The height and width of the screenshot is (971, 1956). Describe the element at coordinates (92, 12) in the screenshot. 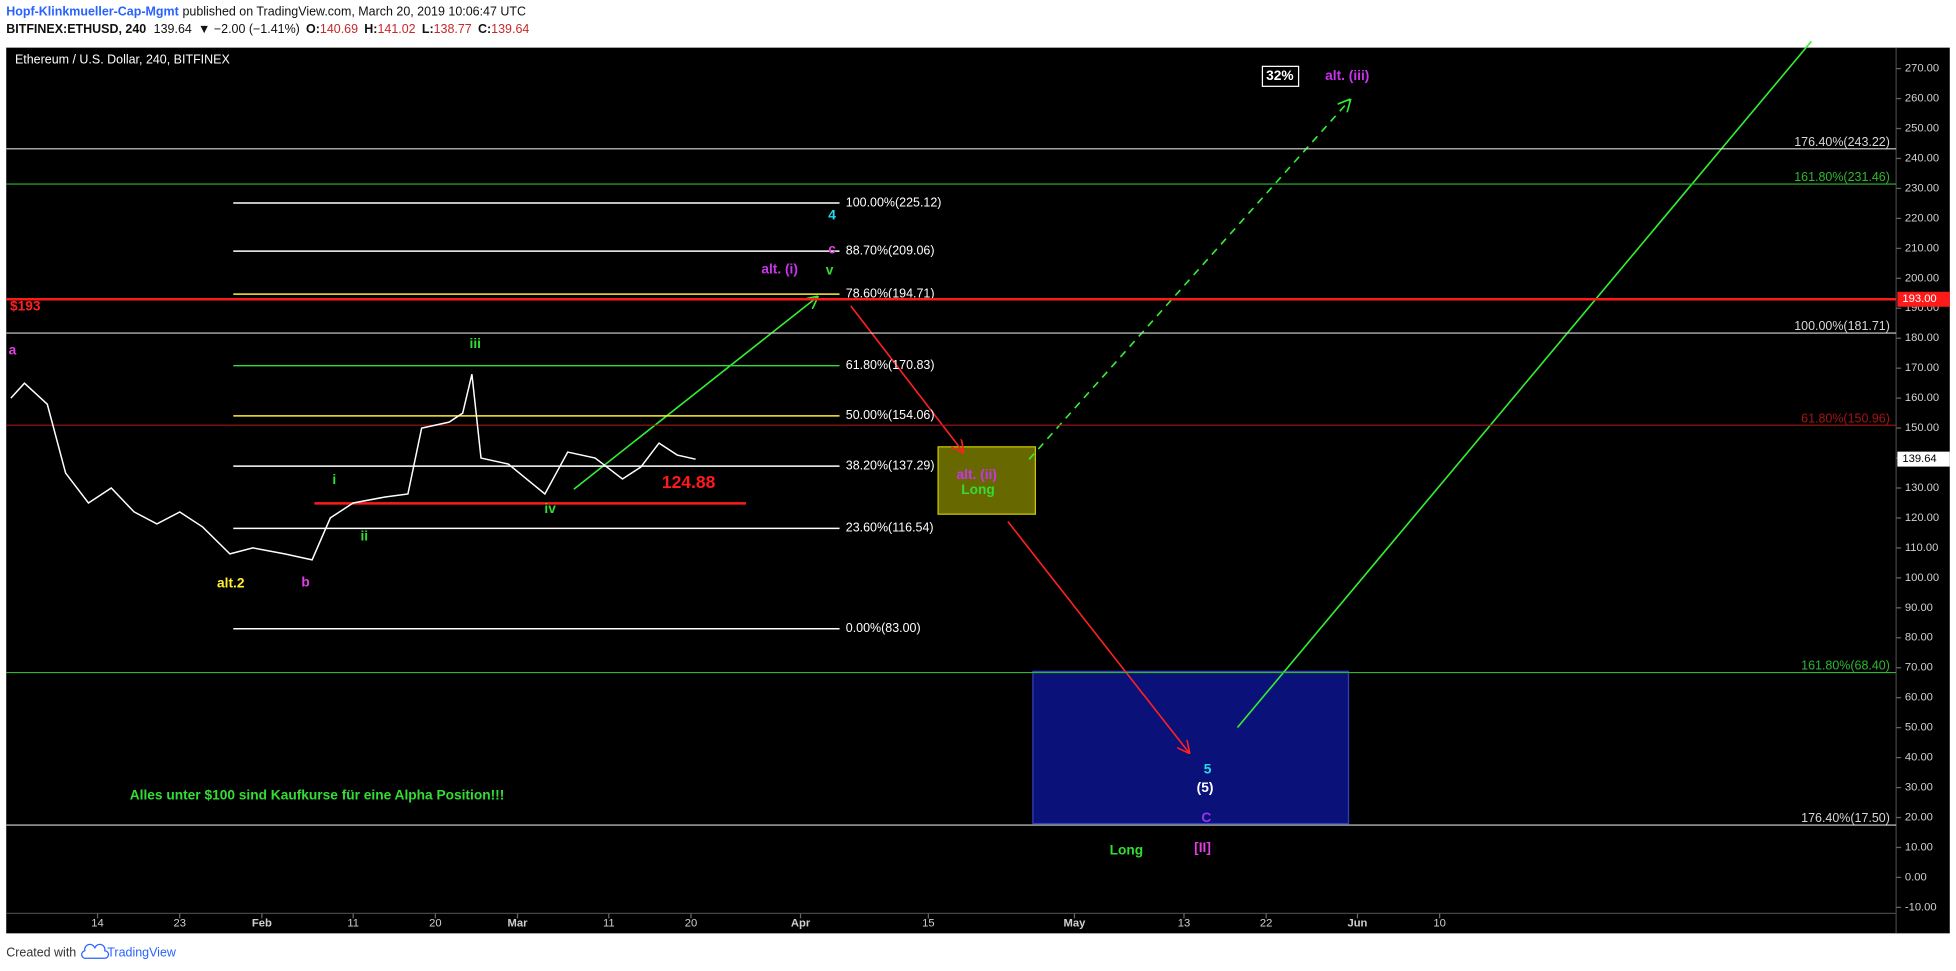

I see `author: Hopf-Klinkmueller-Cap-Mgmt` at that location.